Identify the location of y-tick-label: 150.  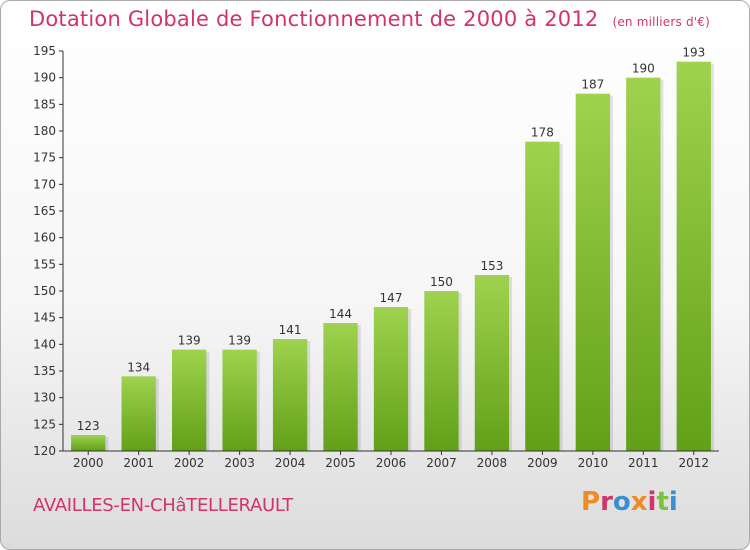
(44, 291).